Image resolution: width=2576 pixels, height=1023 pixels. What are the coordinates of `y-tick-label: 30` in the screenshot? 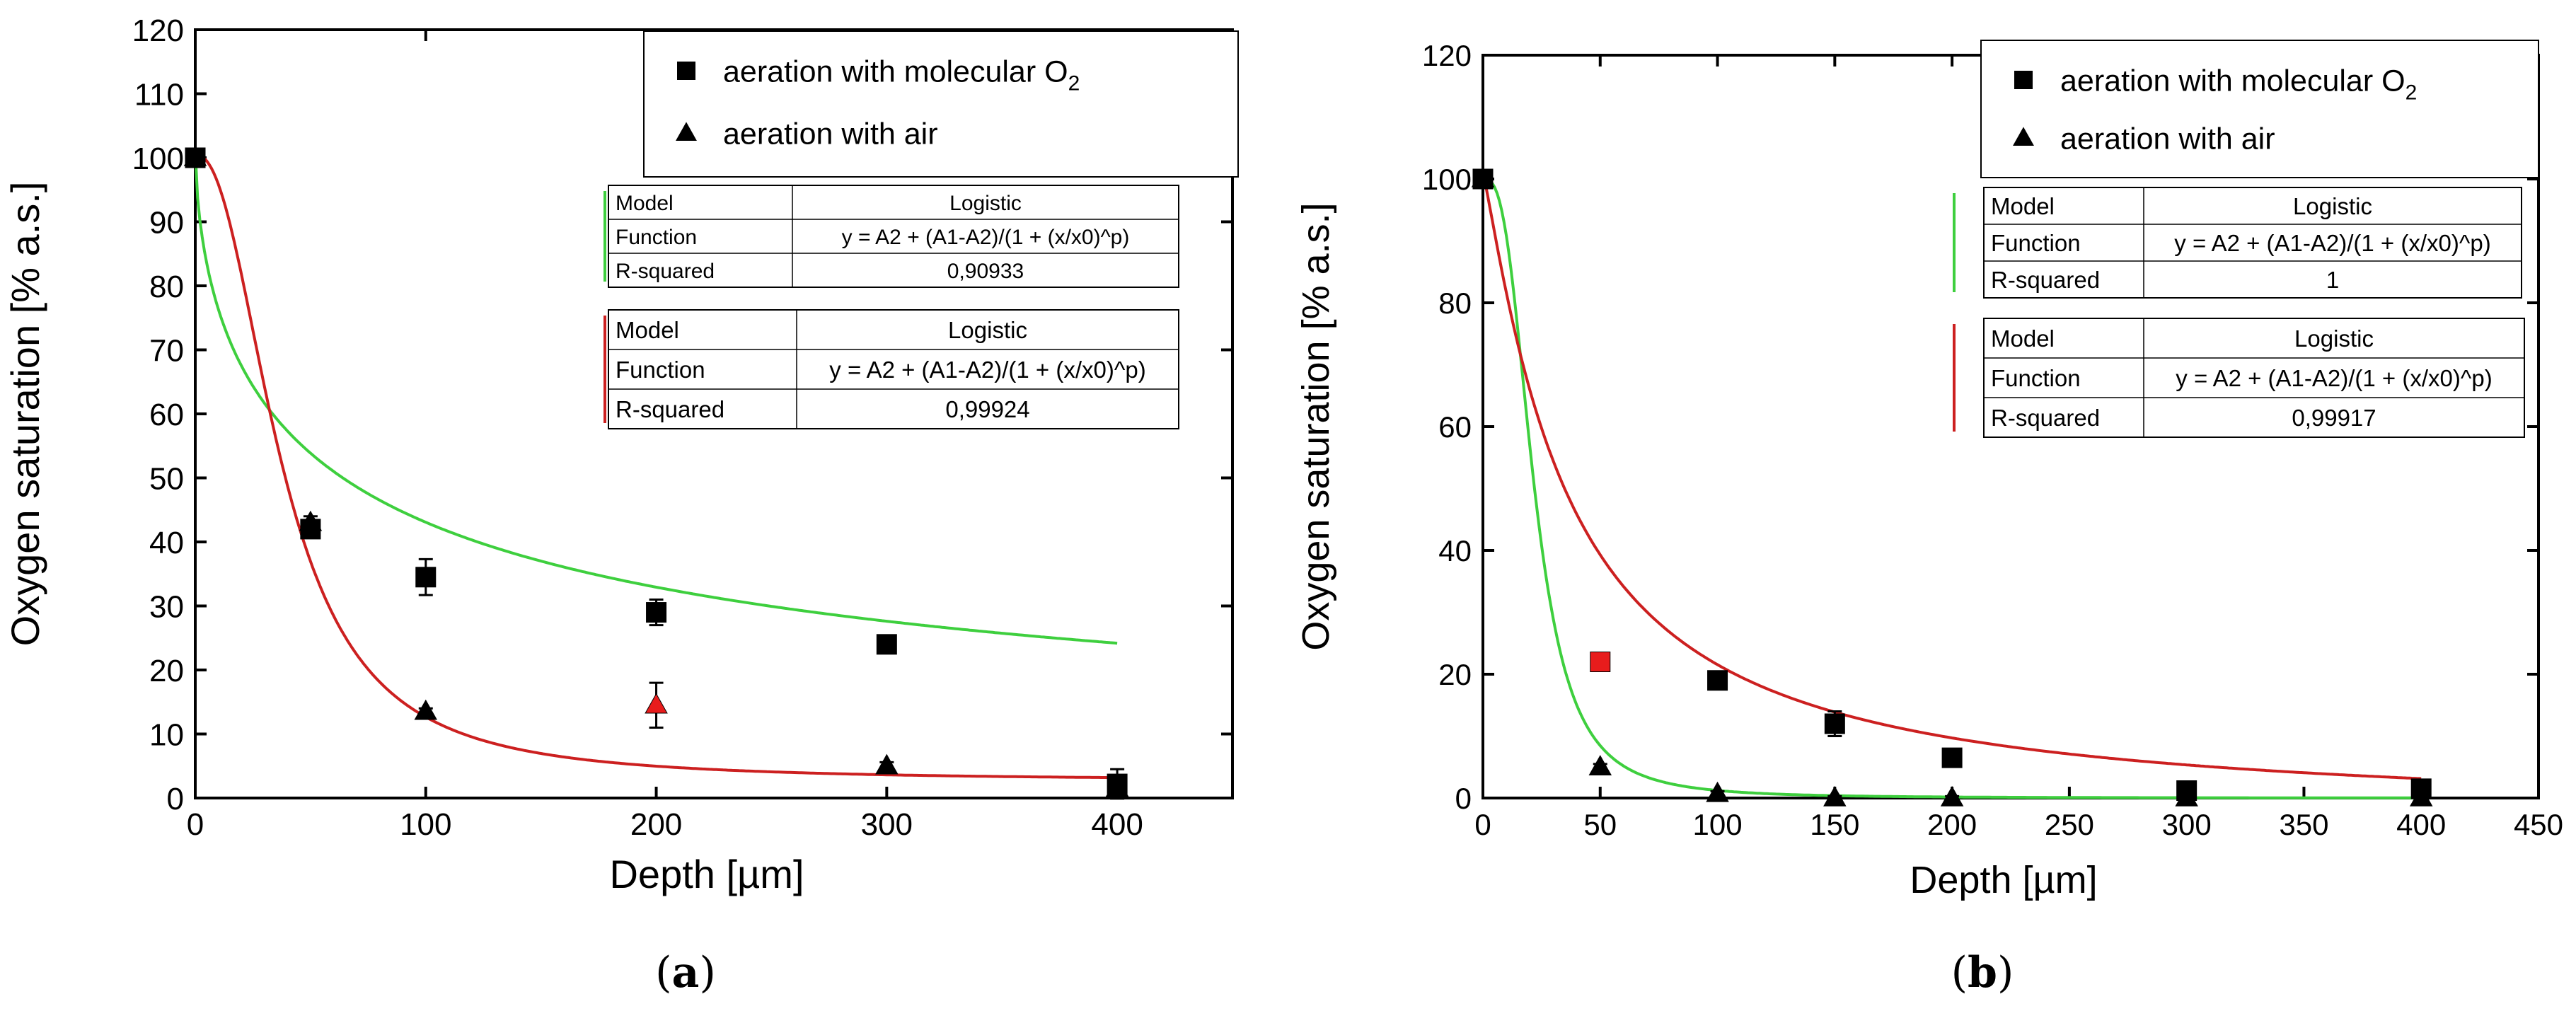 It's located at (166, 607).